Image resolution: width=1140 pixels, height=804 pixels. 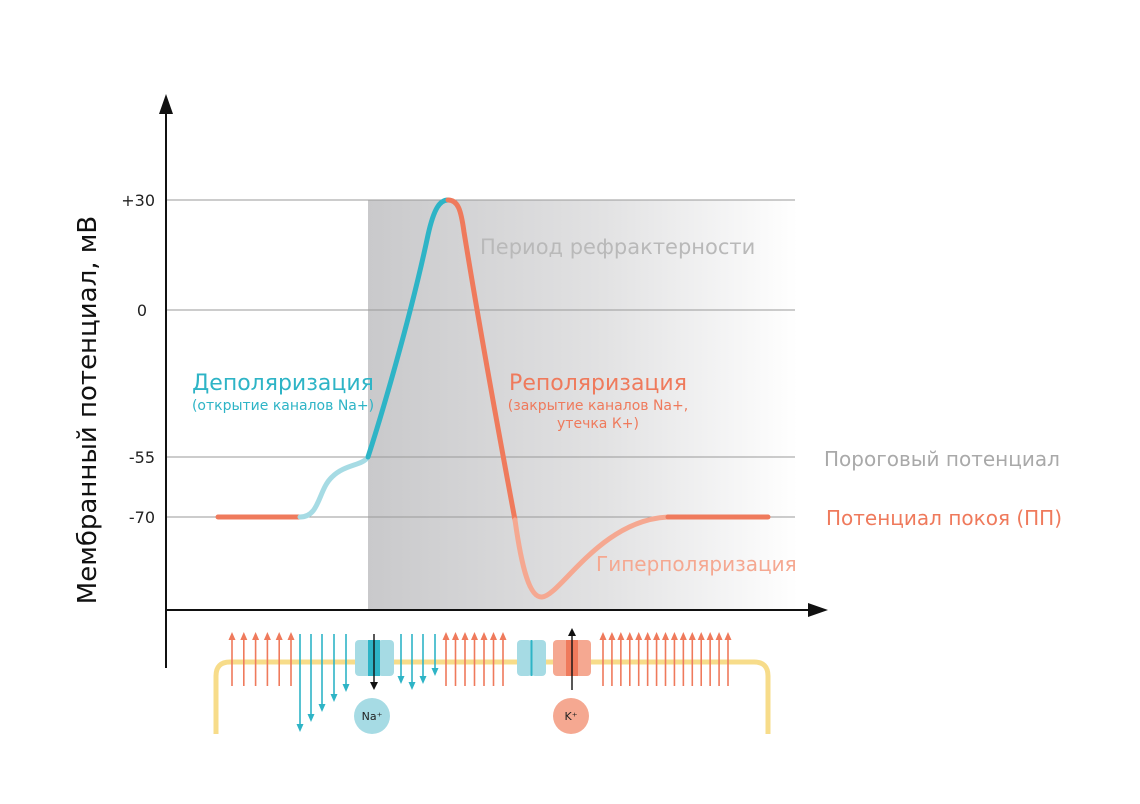 I want to click on potassium-channel, so click(x=572, y=659).